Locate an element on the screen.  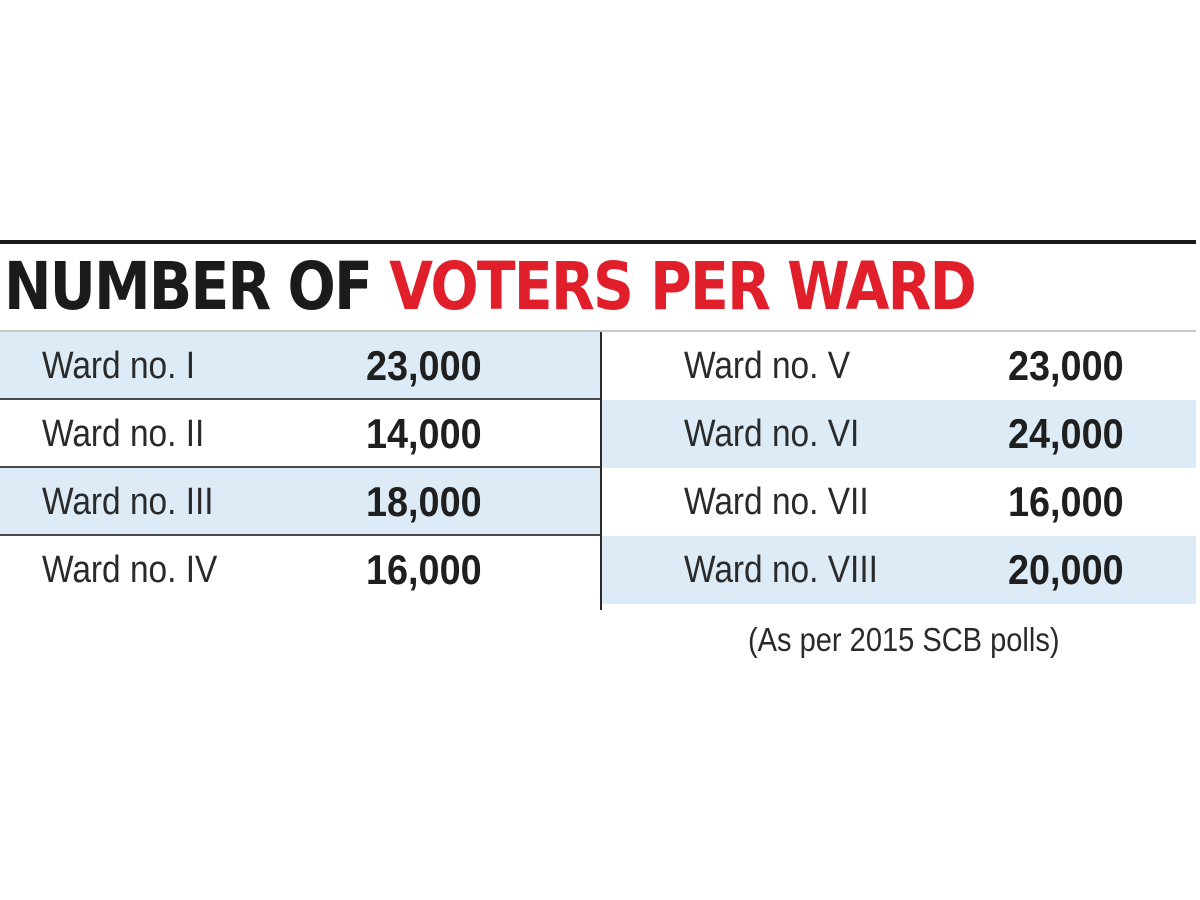
ward-label: Ward no. VI is located at coordinates (772, 434).